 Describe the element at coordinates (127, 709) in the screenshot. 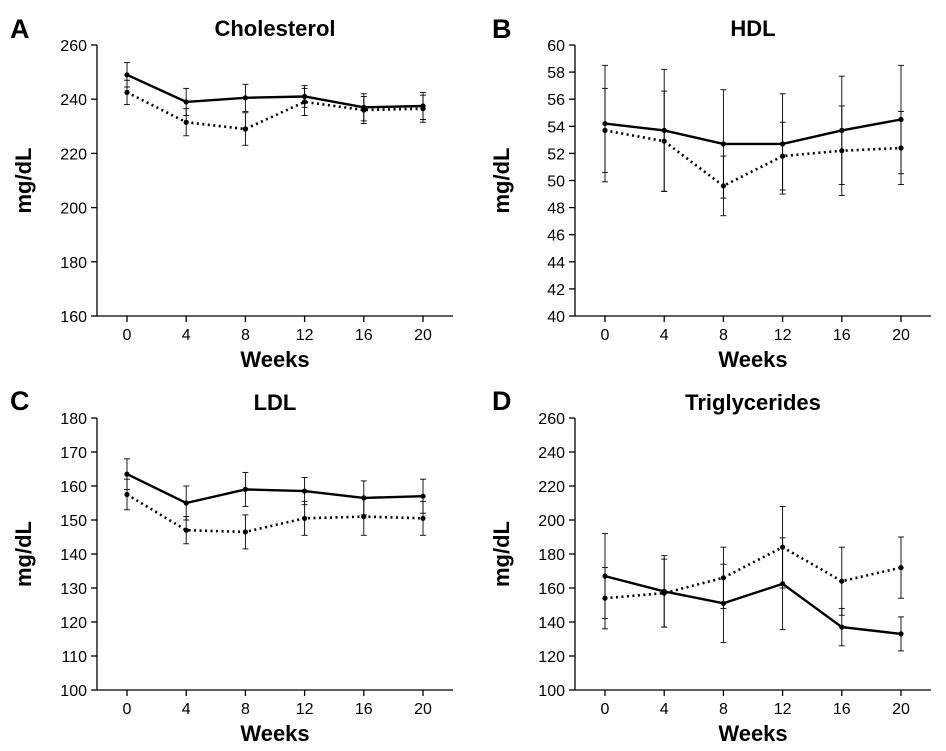

I see `x-tick-label: 0` at that location.